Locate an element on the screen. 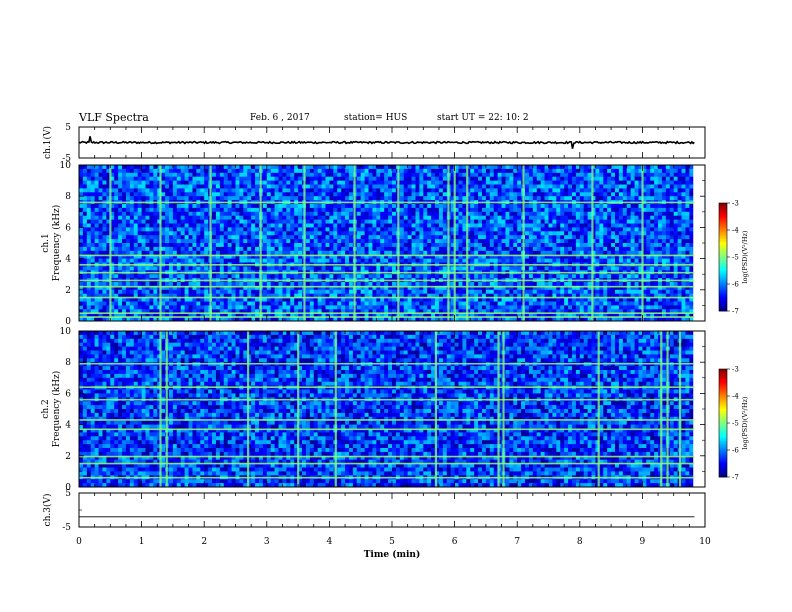 The width and height of the screenshot is (792, 612). x-tick-label: 5 is located at coordinates (392, 542).